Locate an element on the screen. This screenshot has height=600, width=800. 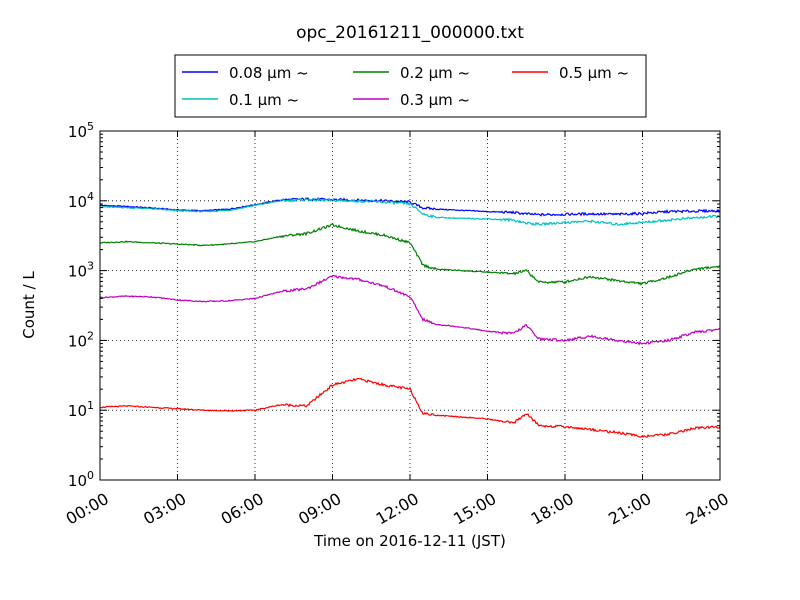
chart-title: opc_20161211_000000.txt is located at coordinates (410, 33).